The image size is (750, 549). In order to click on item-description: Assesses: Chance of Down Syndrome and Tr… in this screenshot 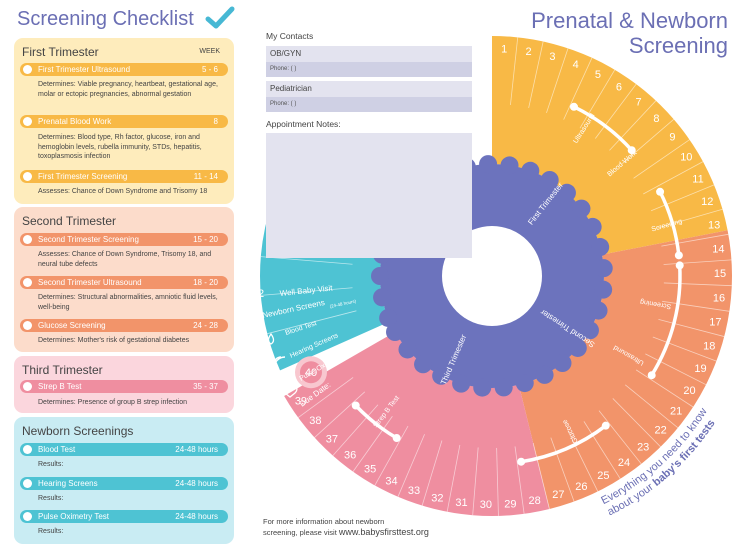, I will do `click(123, 191)`.